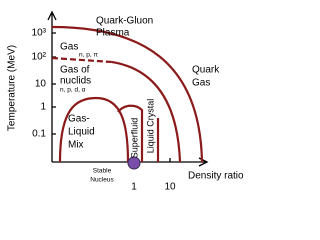 The width and height of the screenshot is (320, 240). Describe the element at coordinates (206, 70) in the screenshot. I see `region-label: Quark` at that location.